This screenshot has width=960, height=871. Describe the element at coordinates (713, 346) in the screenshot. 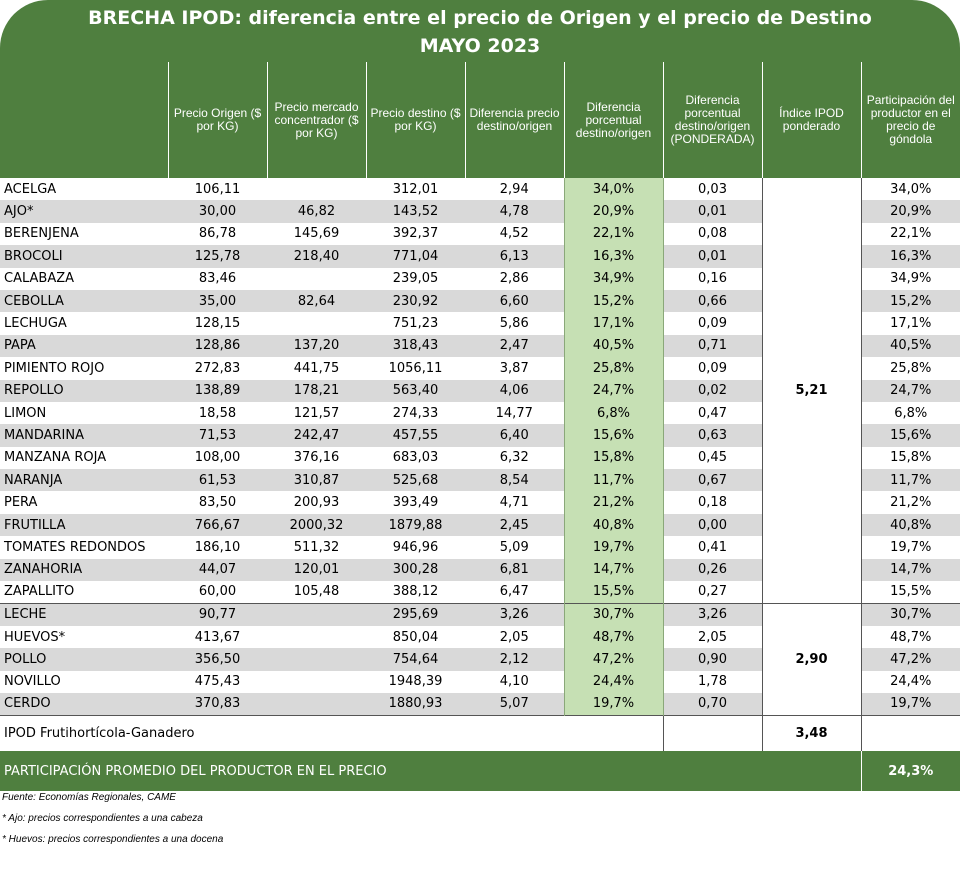

I see `diferencia-ponderada: 0,71` at that location.